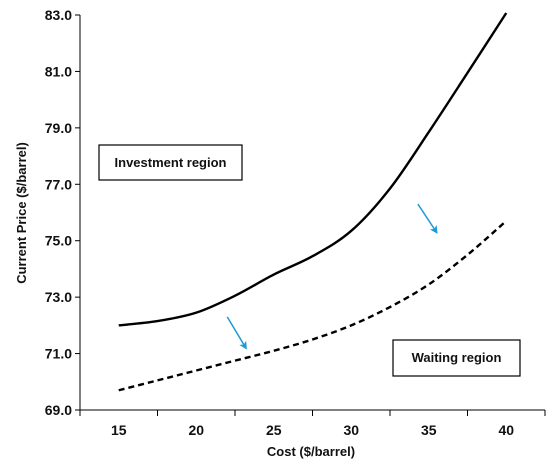 The width and height of the screenshot is (550, 464). What do you see at coordinates (58, 410) in the screenshot?
I see `y-tick-label: 69.0` at bounding box center [58, 410].